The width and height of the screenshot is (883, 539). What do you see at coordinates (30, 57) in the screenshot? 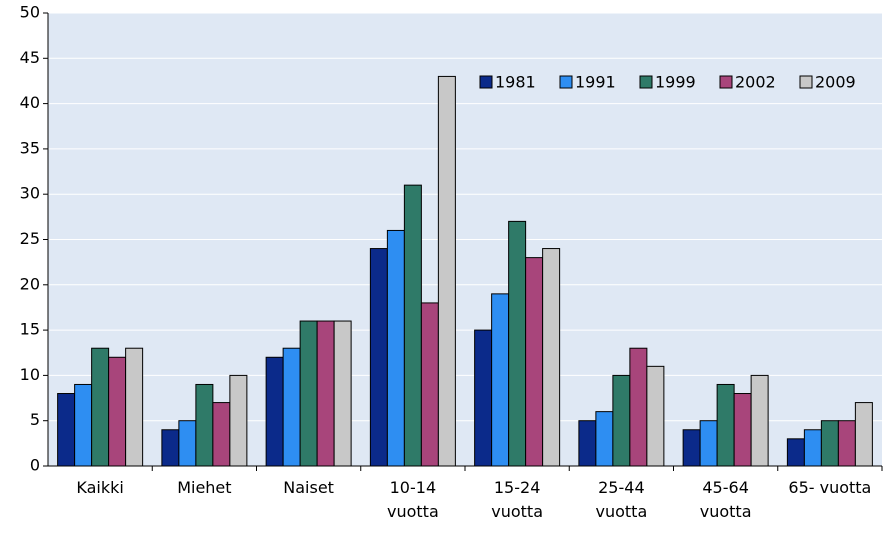
I see `y-tick-label: 45` at bounding box center [30, 57].